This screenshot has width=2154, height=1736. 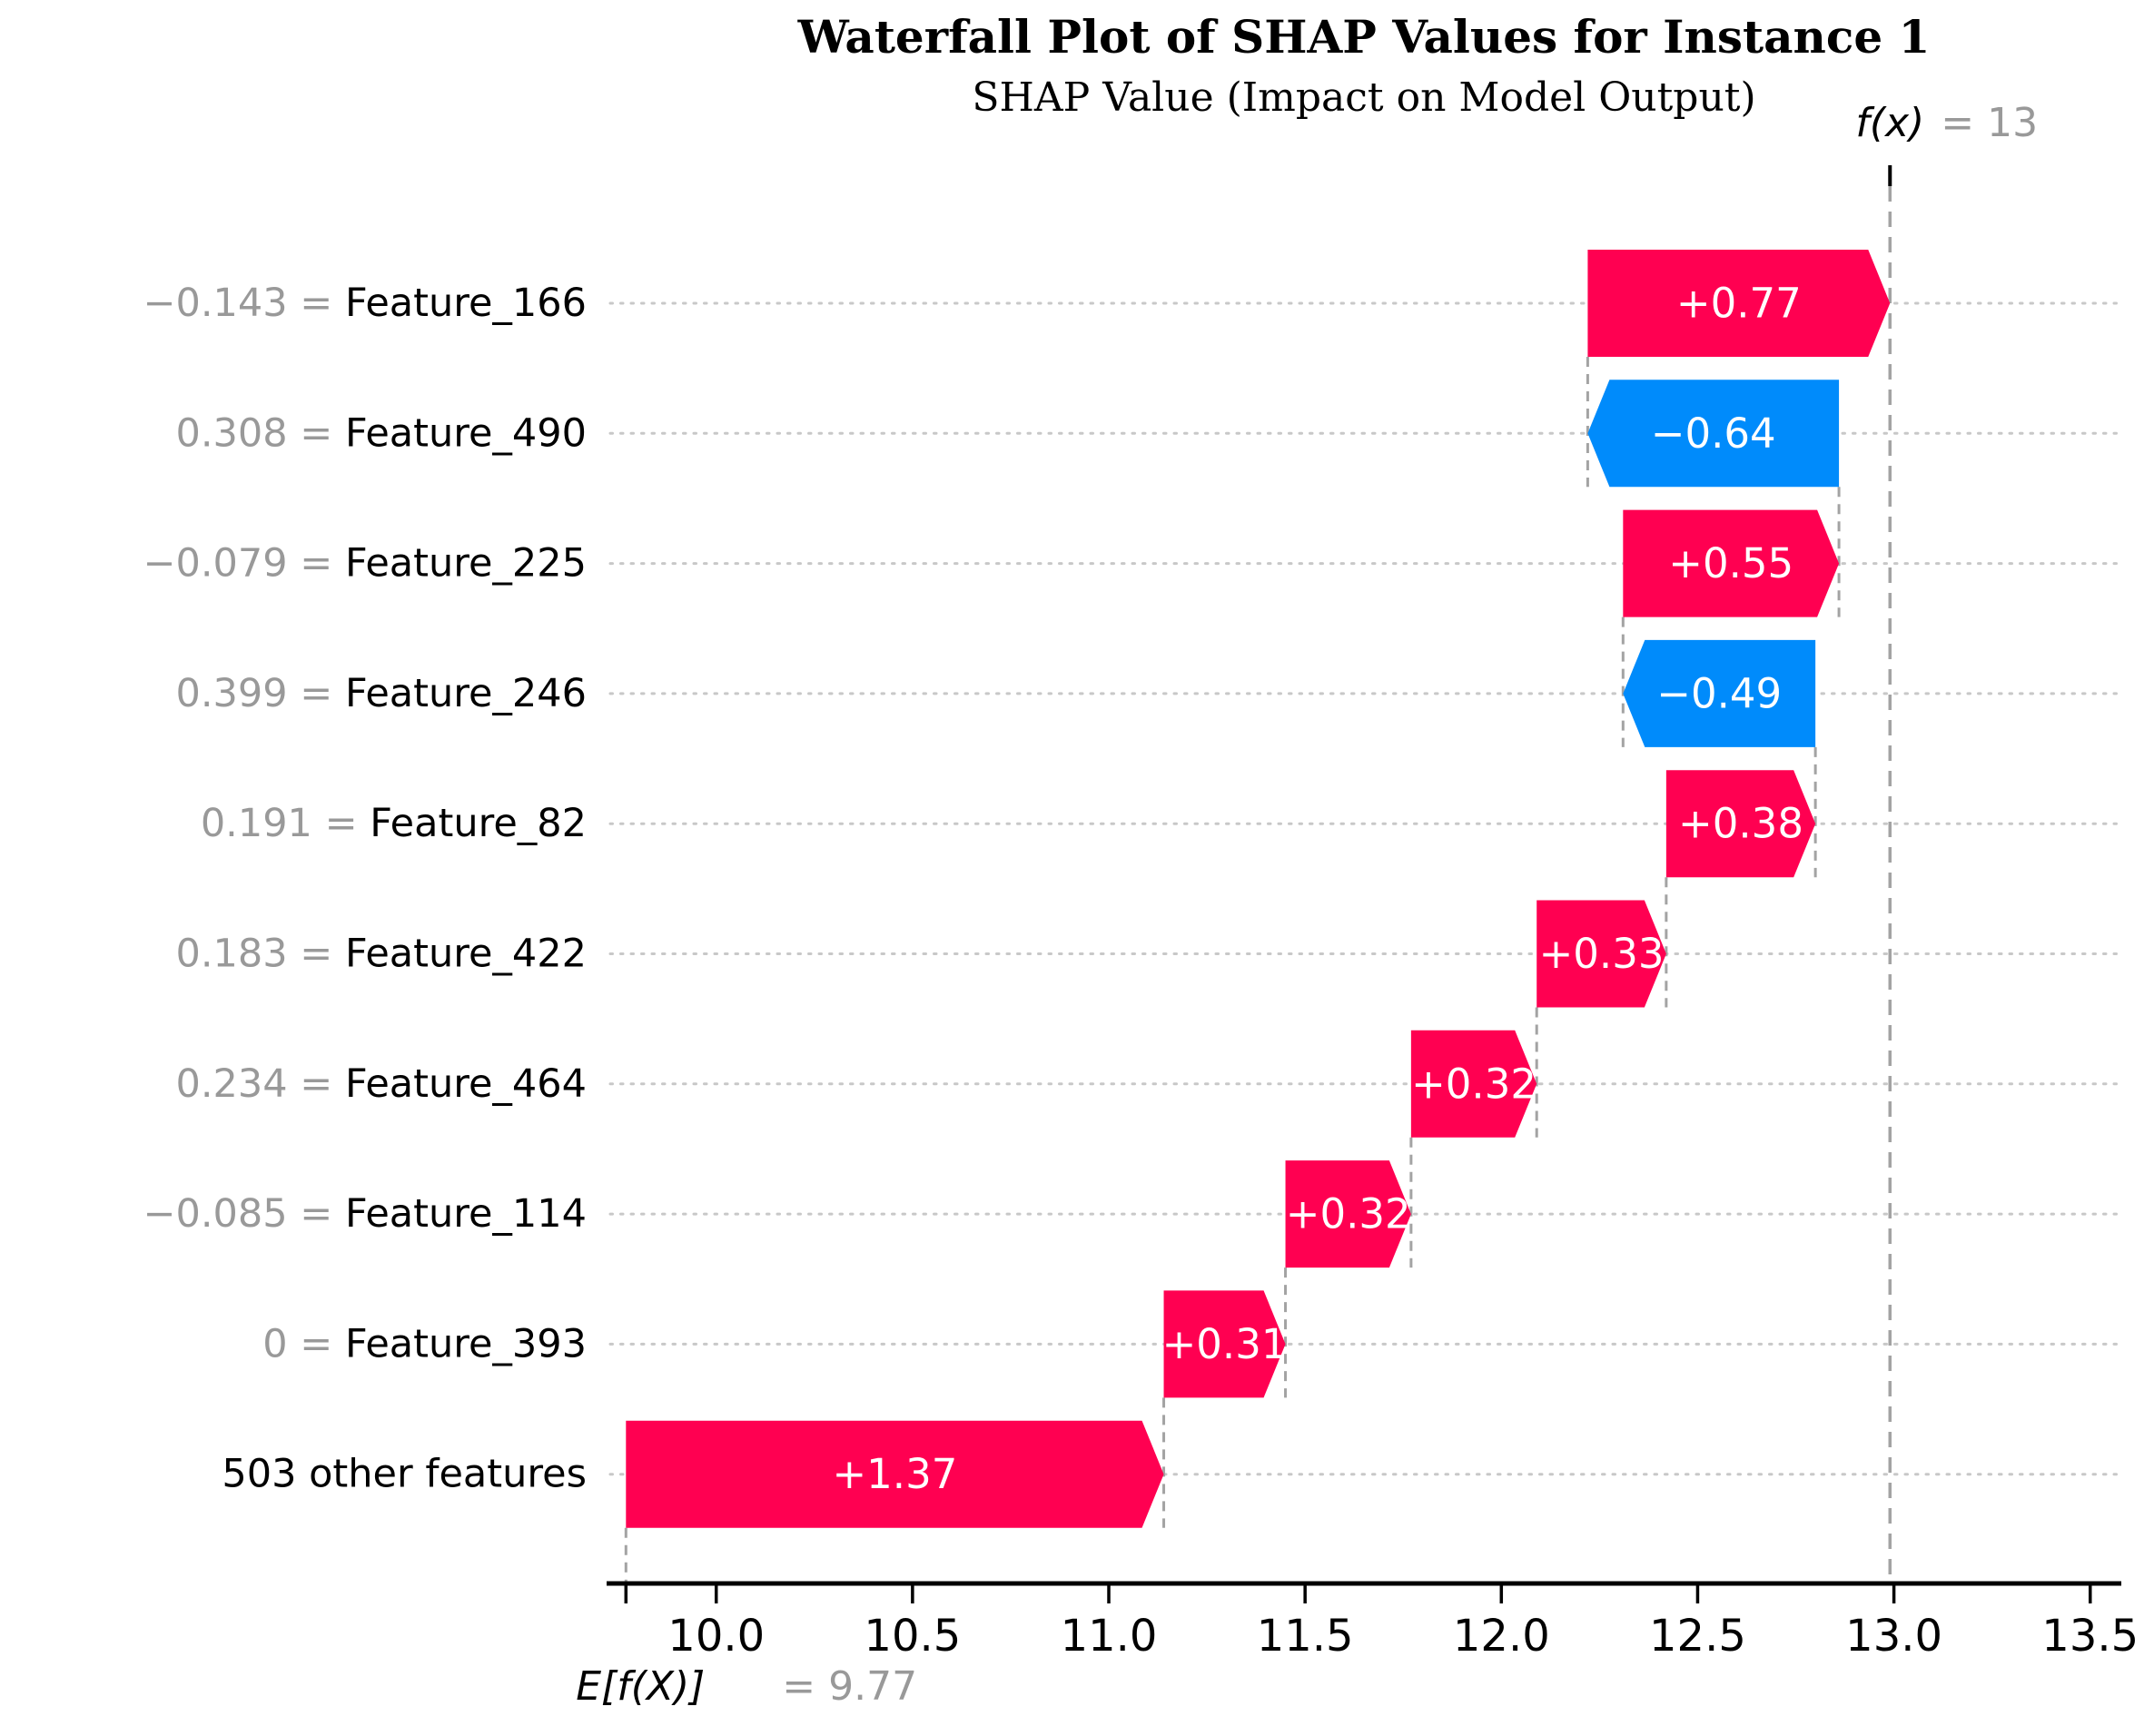 I want to click on bar-label: +0.55, so click(x=1730, y=563).